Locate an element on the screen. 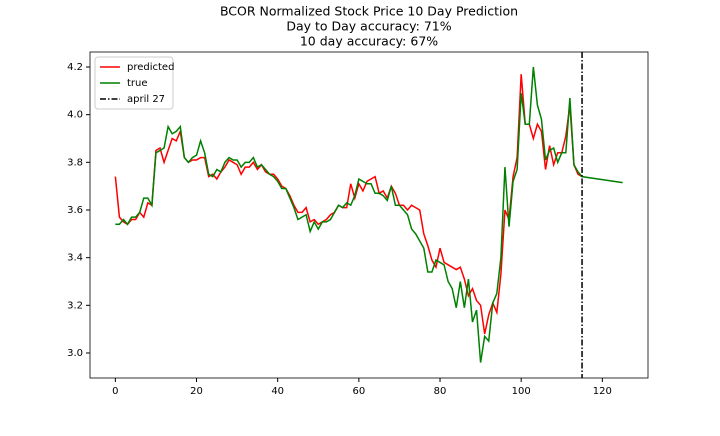 The height and width of the screenshot is (436, 720). y-tick-label: 4.2 is located at coordinates (75, 67).